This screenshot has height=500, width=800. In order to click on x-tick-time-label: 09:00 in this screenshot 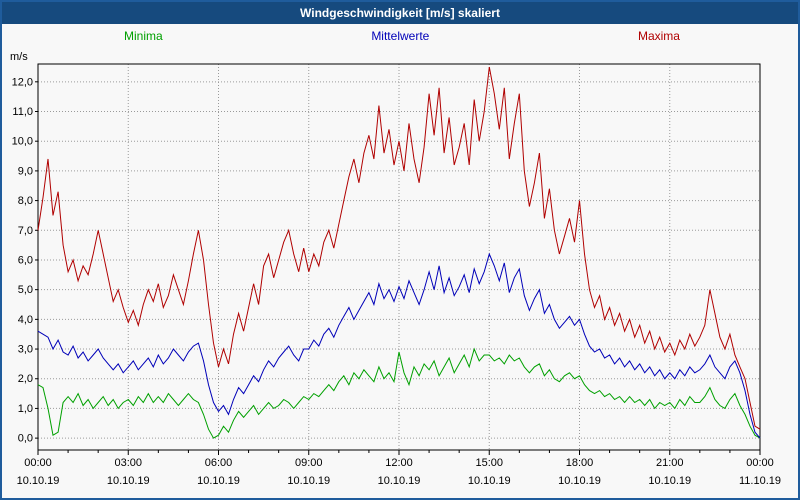, I will do `click(309, 463)`.